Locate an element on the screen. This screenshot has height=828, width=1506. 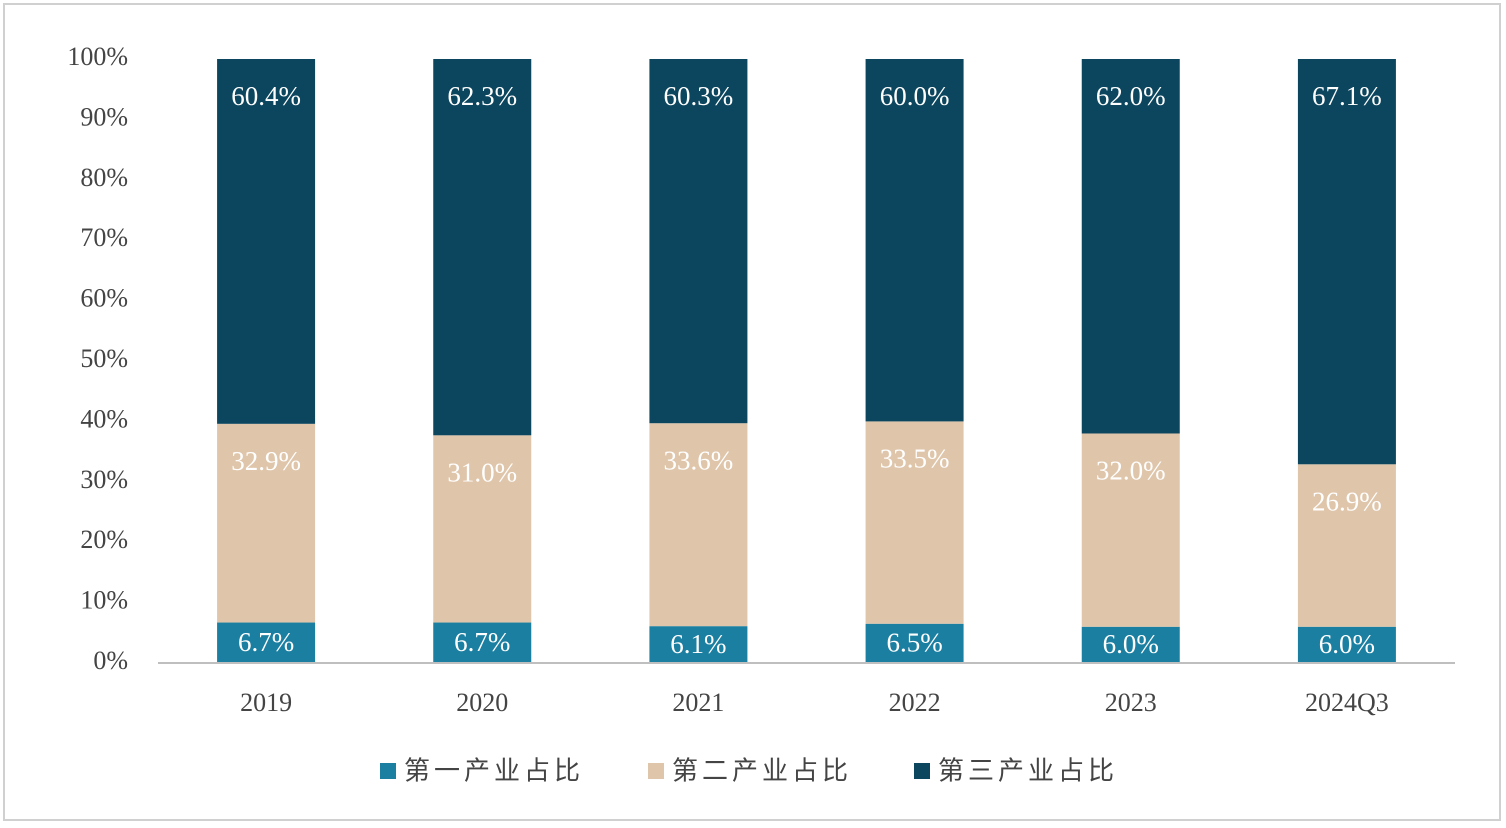
y-tick-label: 50% is located at coordinates (104, 358).